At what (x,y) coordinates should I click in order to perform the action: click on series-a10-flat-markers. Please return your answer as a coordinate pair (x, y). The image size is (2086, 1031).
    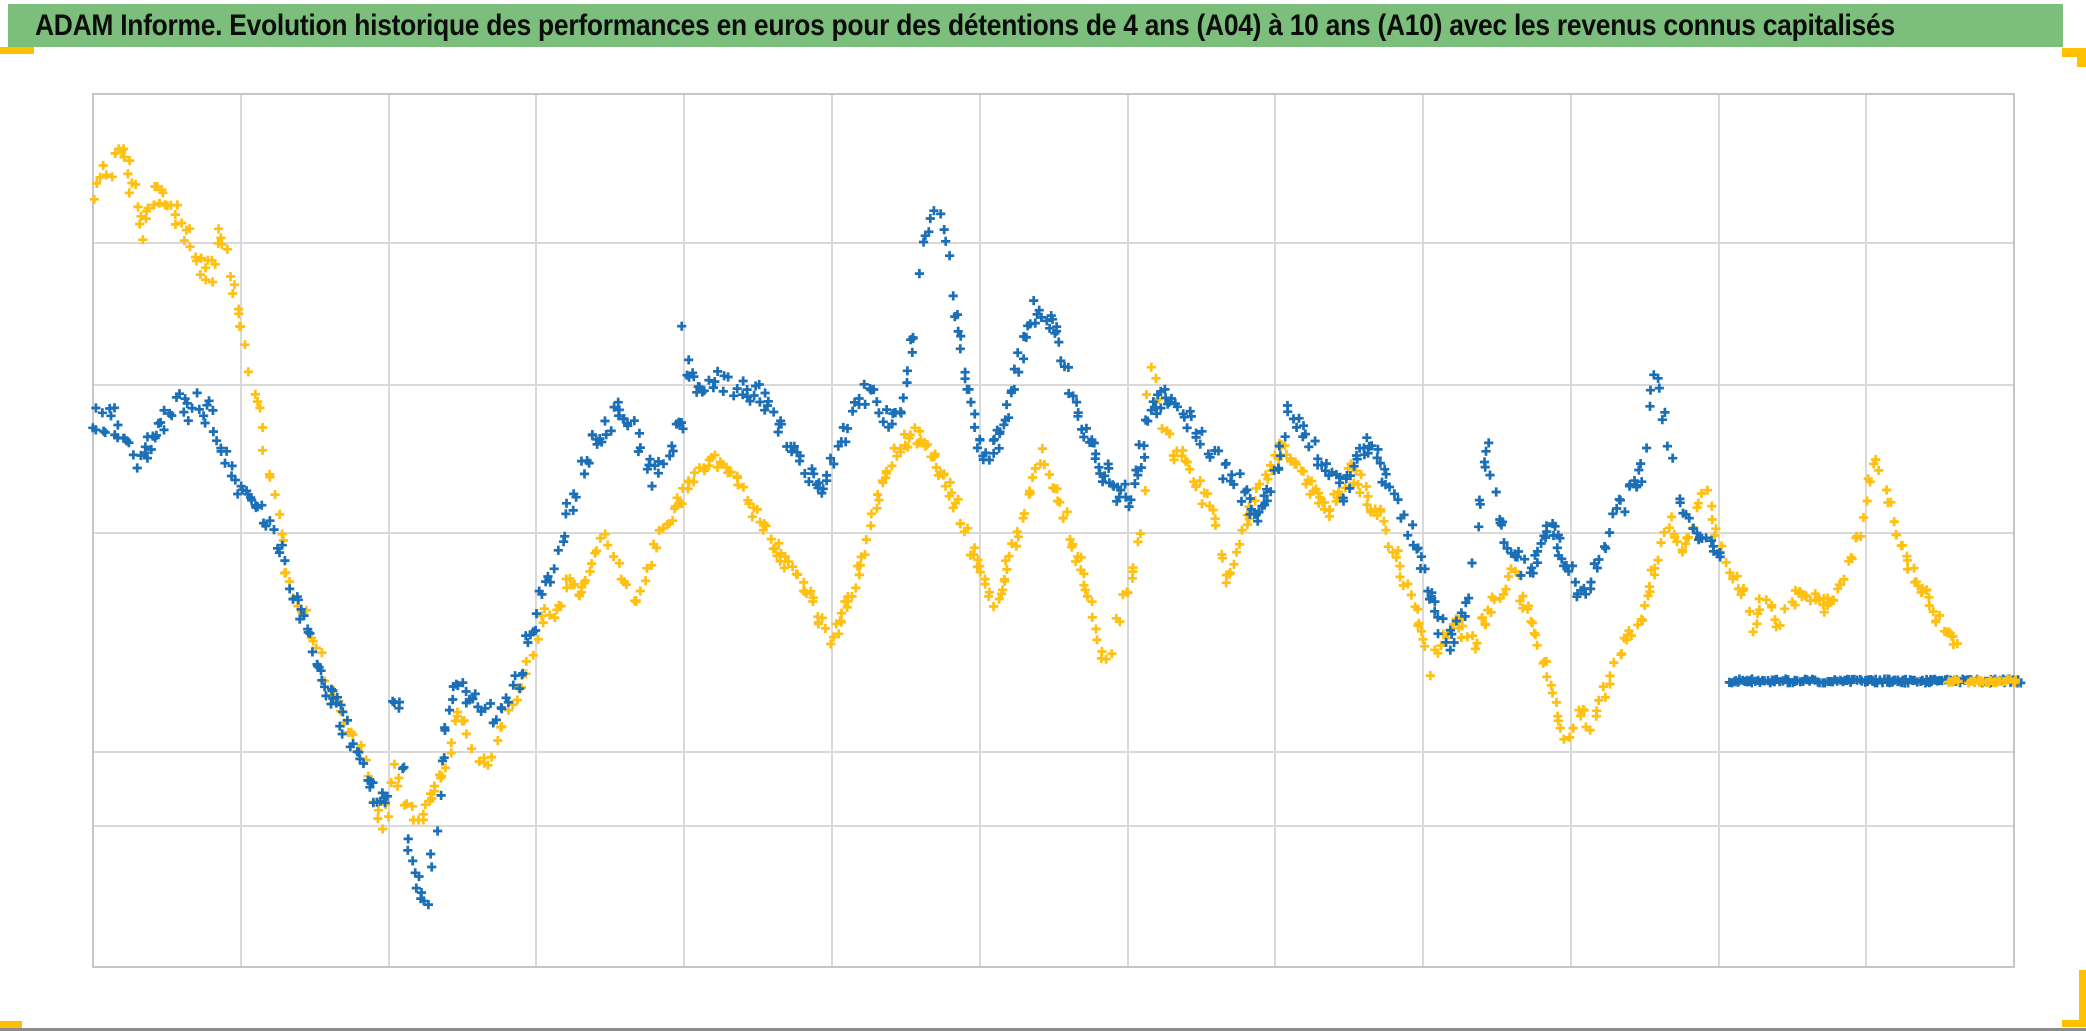
    Looking at the image, I should click on (1982, 681).